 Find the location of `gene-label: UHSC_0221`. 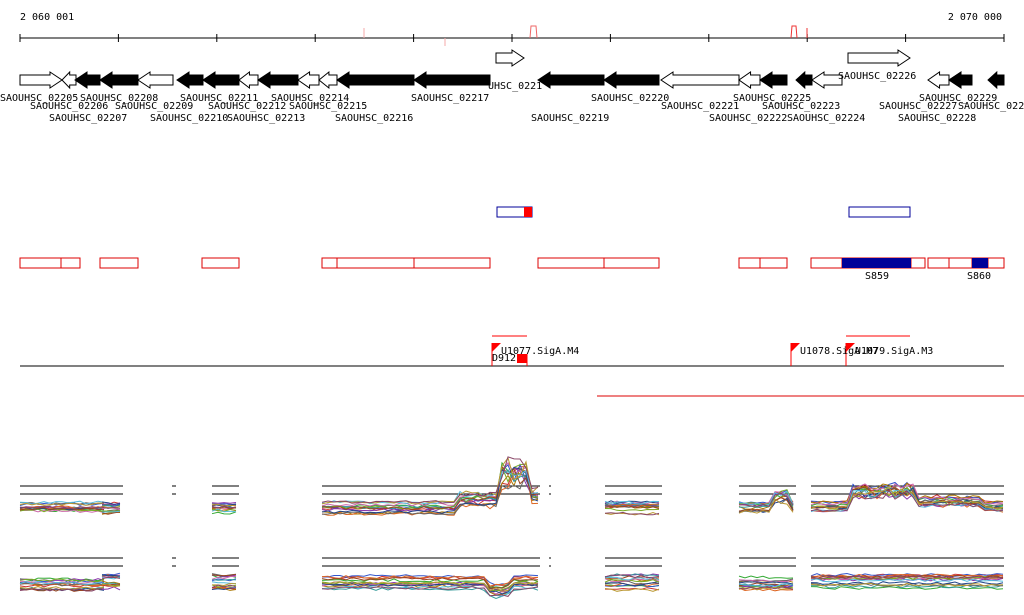

gene-label: UHSC_0221 is located at coordinates (515, 86).